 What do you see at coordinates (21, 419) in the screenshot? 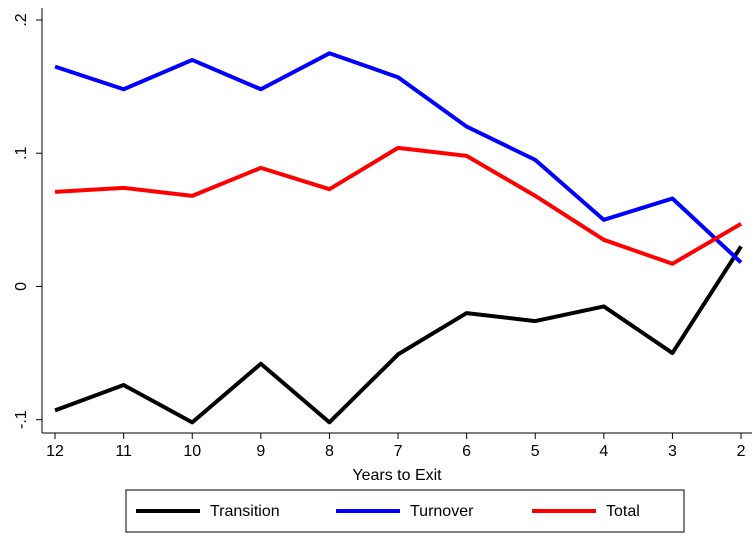
I see `y-tick-label: -.1` at bounding box center [21, 419].